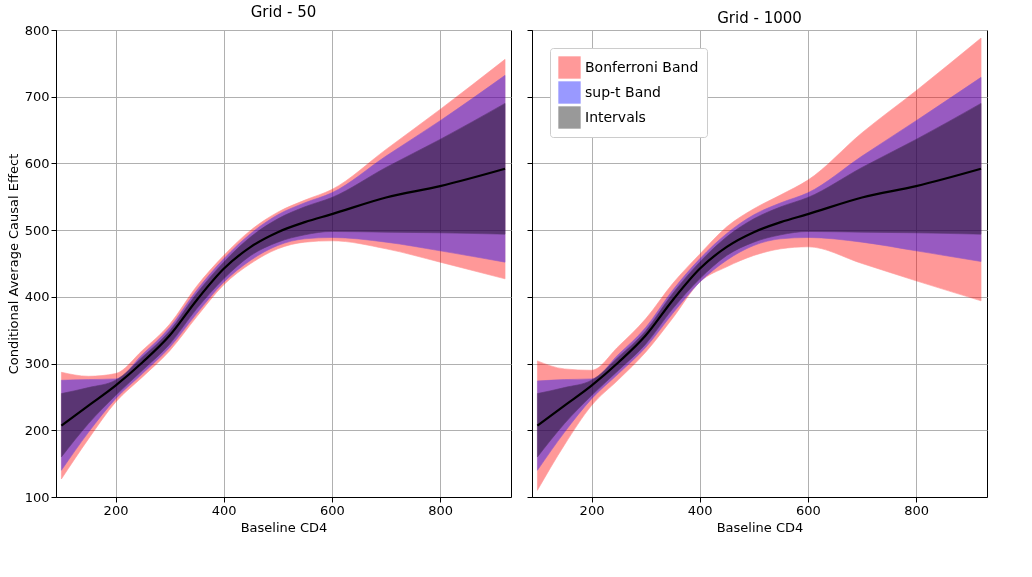  I want to click on y-tick-label: 200, so click(37, 430).